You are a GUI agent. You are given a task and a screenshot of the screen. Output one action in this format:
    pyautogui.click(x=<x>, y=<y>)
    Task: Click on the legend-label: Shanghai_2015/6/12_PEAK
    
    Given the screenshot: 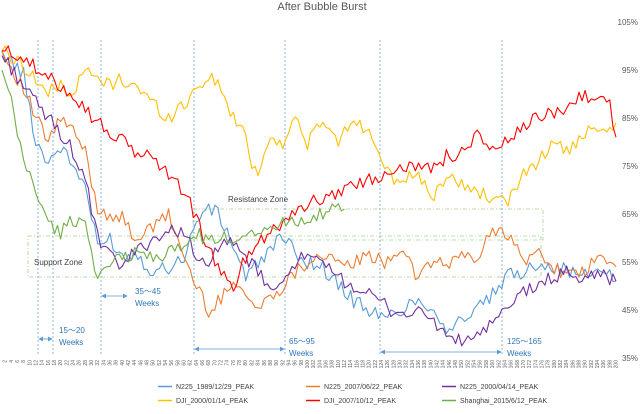 What is the action you would take?
    pyautogui.click(x=504, y=401)
    